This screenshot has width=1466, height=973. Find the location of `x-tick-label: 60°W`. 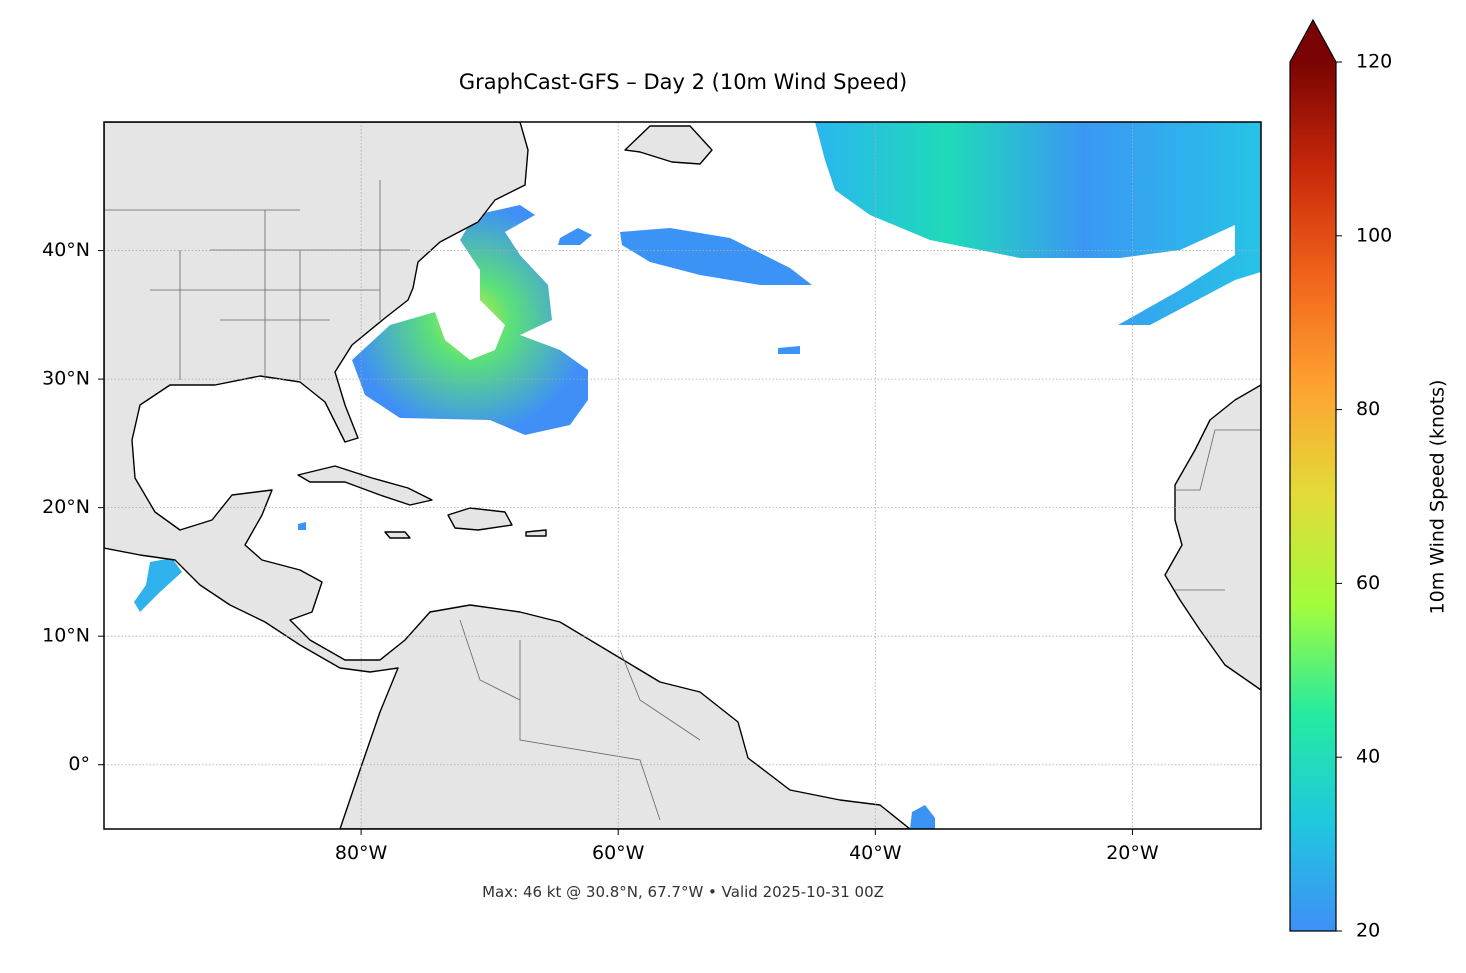

x-tick-label: 60°W is located at coordinates (618, 853).